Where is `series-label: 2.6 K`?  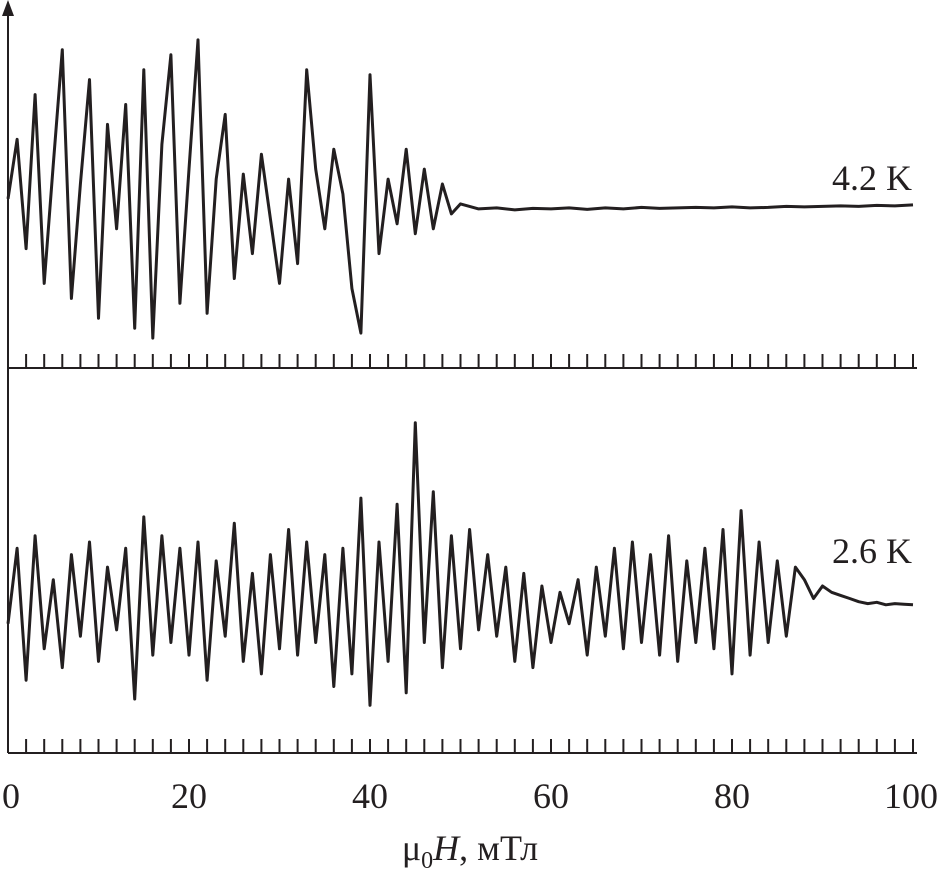
series-label: 2.6 K is located at coordinates (872, 551).